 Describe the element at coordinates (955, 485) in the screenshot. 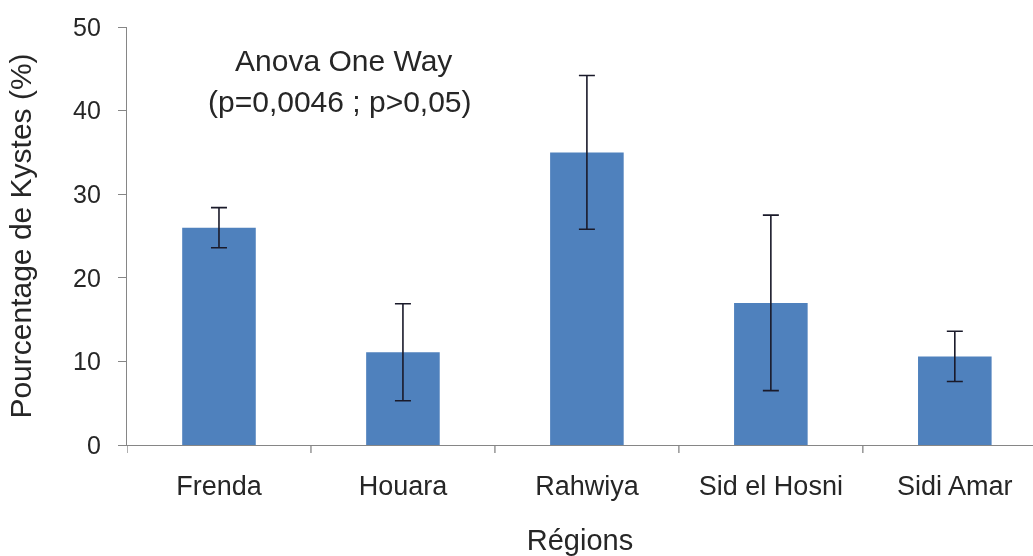

I see `x-tick-label: Sidi Amar` at that location.